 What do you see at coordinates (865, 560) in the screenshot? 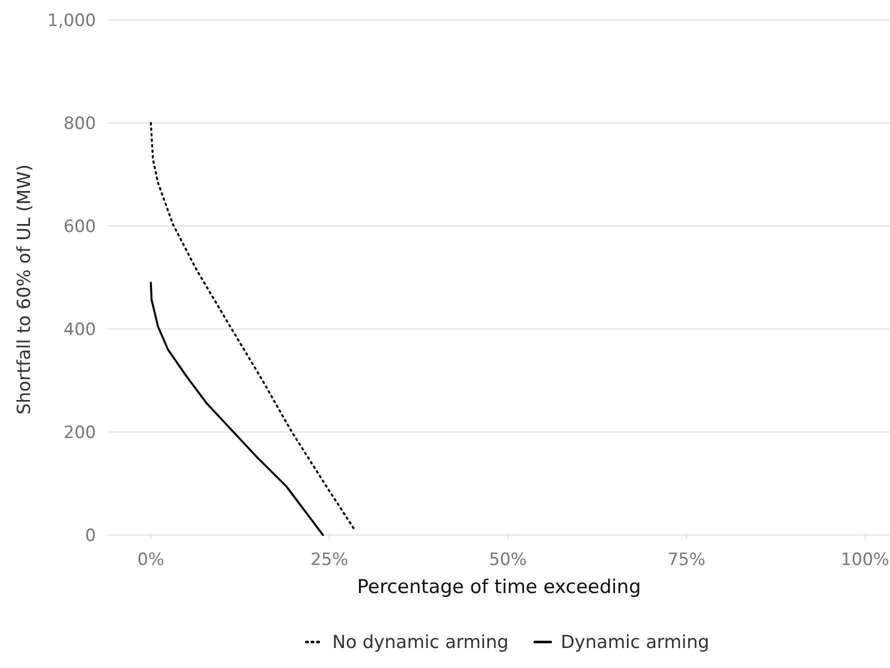
I see `x-tick-label: 100%` at bounding box center [865, 560].